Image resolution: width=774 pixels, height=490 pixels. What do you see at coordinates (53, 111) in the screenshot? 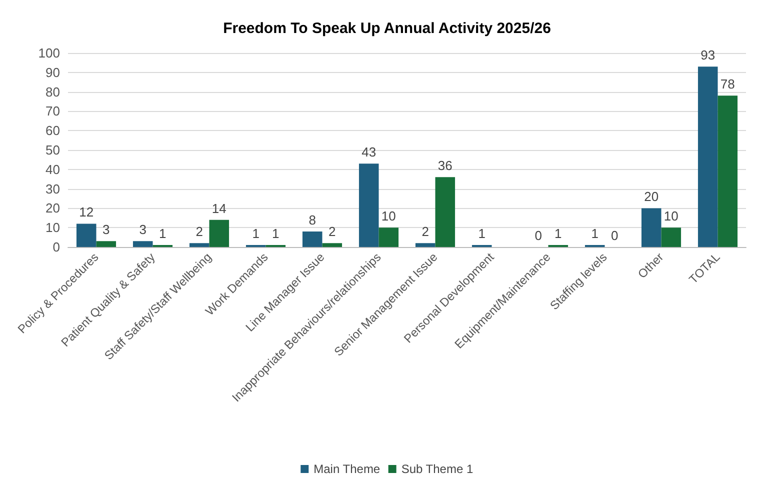
I see `y-tick-label: 70` at bounding box center [53, 111].